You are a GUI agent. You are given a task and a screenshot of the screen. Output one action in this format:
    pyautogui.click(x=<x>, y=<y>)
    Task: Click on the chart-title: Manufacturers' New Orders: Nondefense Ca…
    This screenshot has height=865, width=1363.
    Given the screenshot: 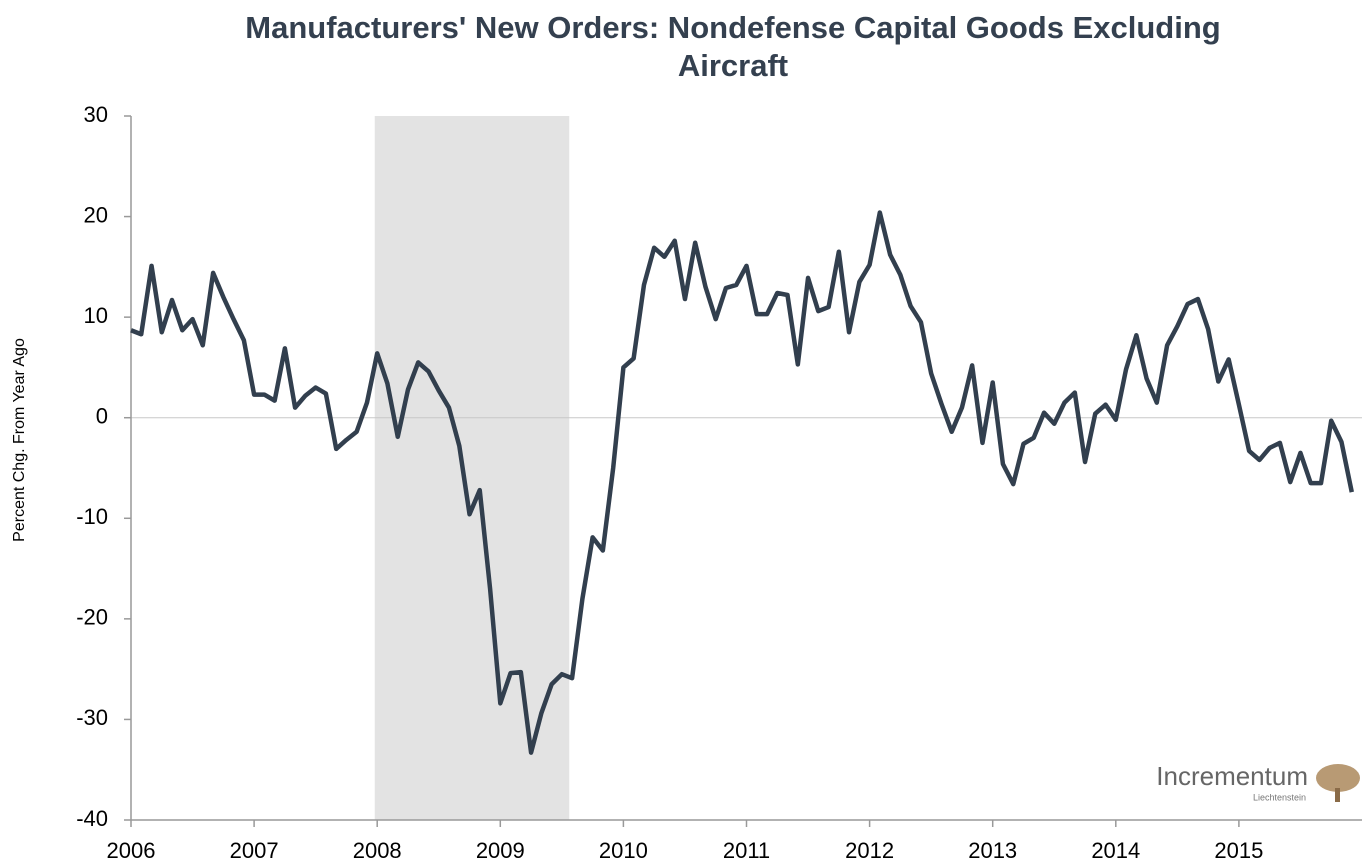 What is the action you would take?
    pyautogui.click(x=732, y=27)
    